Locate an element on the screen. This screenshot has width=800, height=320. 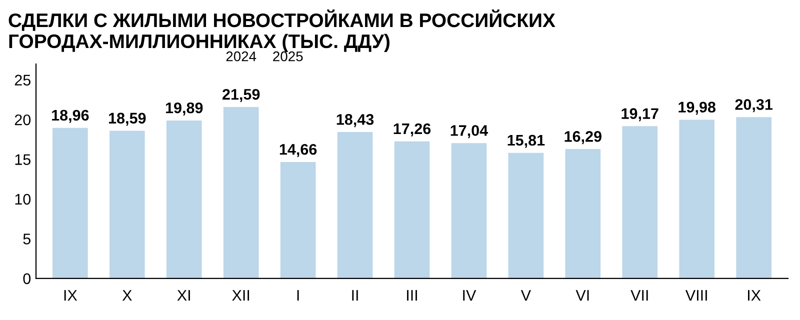
x-tick-label: VII is located at coordinates (639, 295).